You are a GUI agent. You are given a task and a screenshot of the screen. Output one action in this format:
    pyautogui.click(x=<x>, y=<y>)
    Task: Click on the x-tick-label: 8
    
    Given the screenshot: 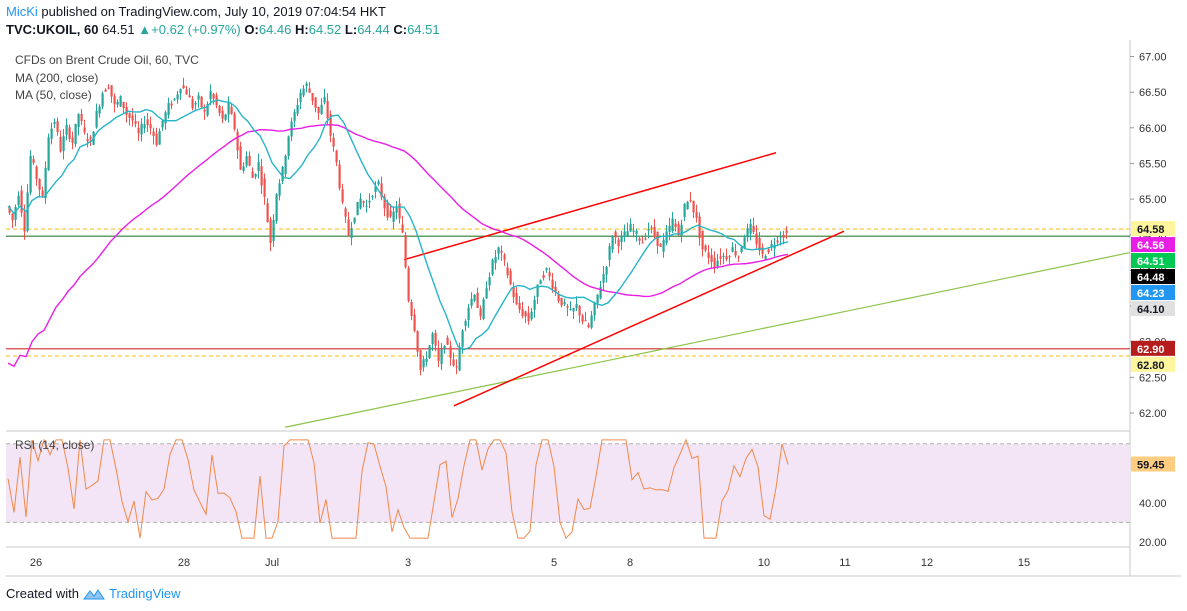 What is the action you would take?
    pyautogui.click(x=630, y=563)
    